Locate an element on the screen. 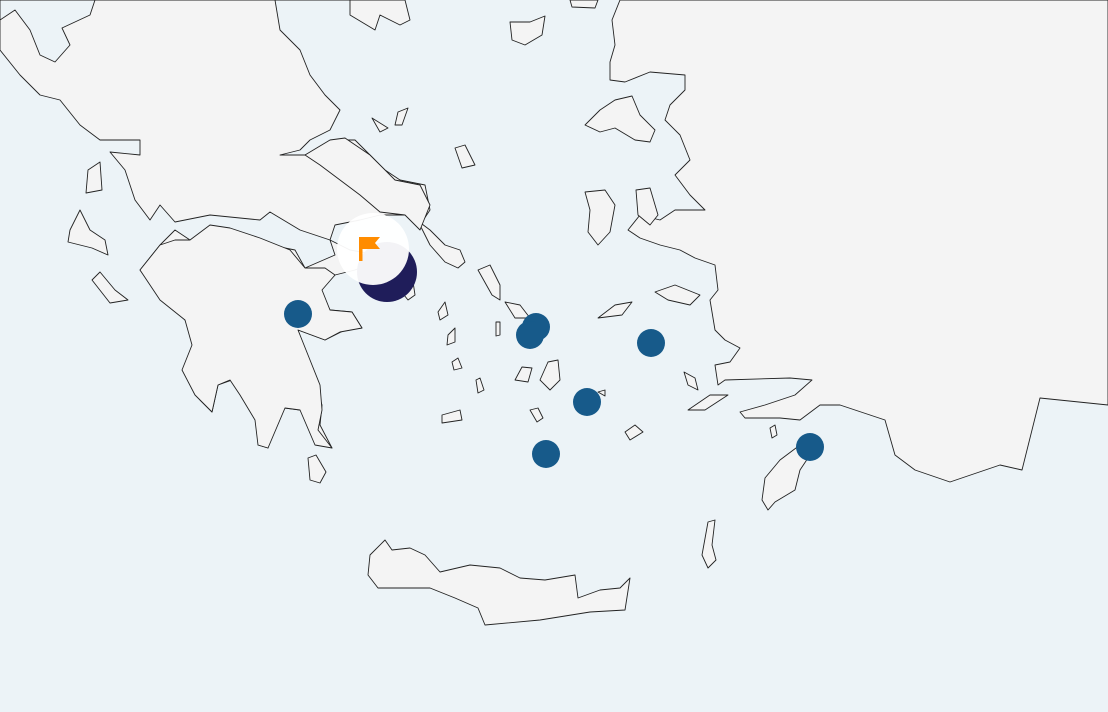  land-zakynthos is located at coordinates (110, 287).